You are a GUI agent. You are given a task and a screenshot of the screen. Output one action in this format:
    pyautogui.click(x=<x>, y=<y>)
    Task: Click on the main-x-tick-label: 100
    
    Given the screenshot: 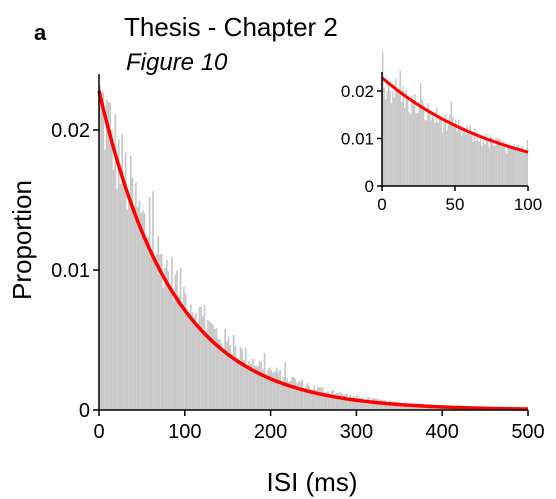 What is the action you would take?
    pyautogui.click(x=184, y=432)
    